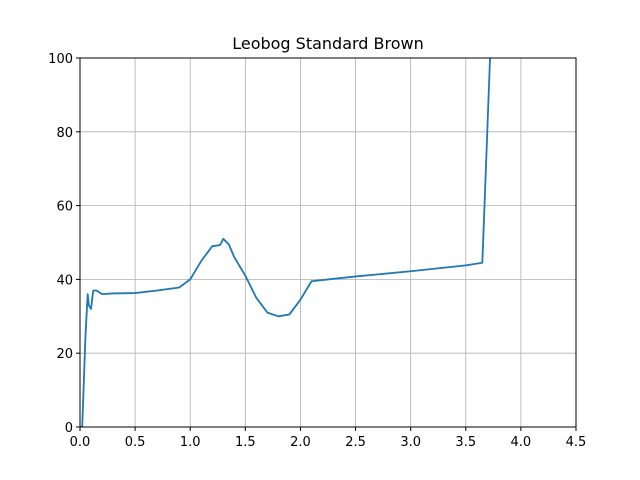  I want to click on x-tick-label: 2.5, so click(355, 442).